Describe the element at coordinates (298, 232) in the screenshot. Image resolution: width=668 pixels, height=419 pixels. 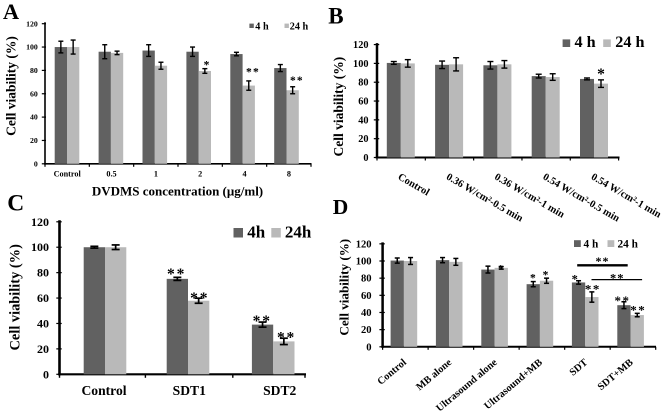
I see `svg-text: 24h` at that location.